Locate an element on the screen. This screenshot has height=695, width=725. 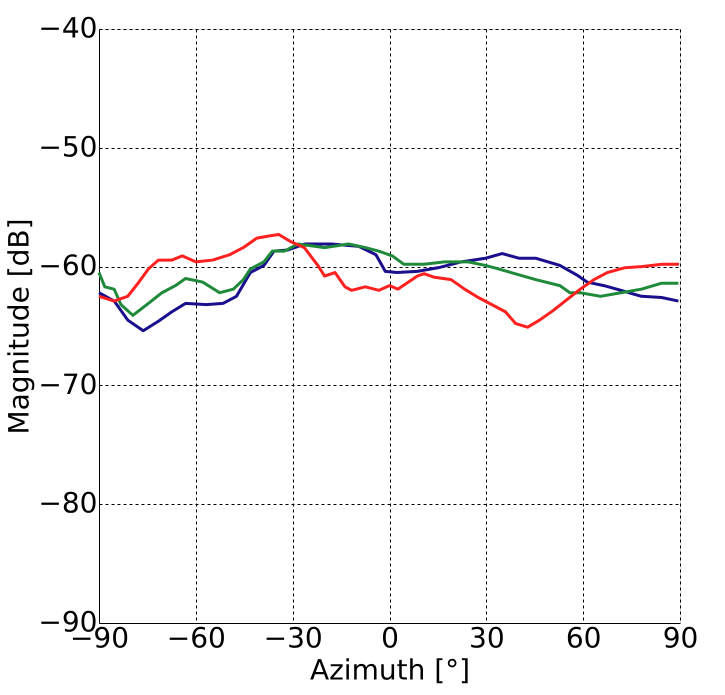
x-tick-label: −60 is located at coordinates (196, 638).